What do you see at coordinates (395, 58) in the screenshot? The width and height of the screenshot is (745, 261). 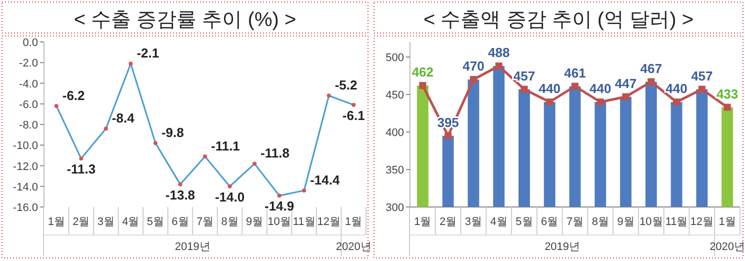 I see `y-tick-label: 500` at bounding box center [395, 58].